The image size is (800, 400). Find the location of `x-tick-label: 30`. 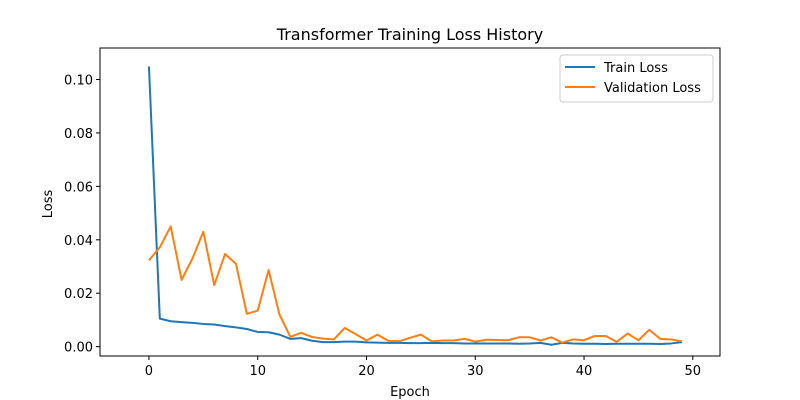

x-tick-label: 30 is located at coordinates (475, 371).